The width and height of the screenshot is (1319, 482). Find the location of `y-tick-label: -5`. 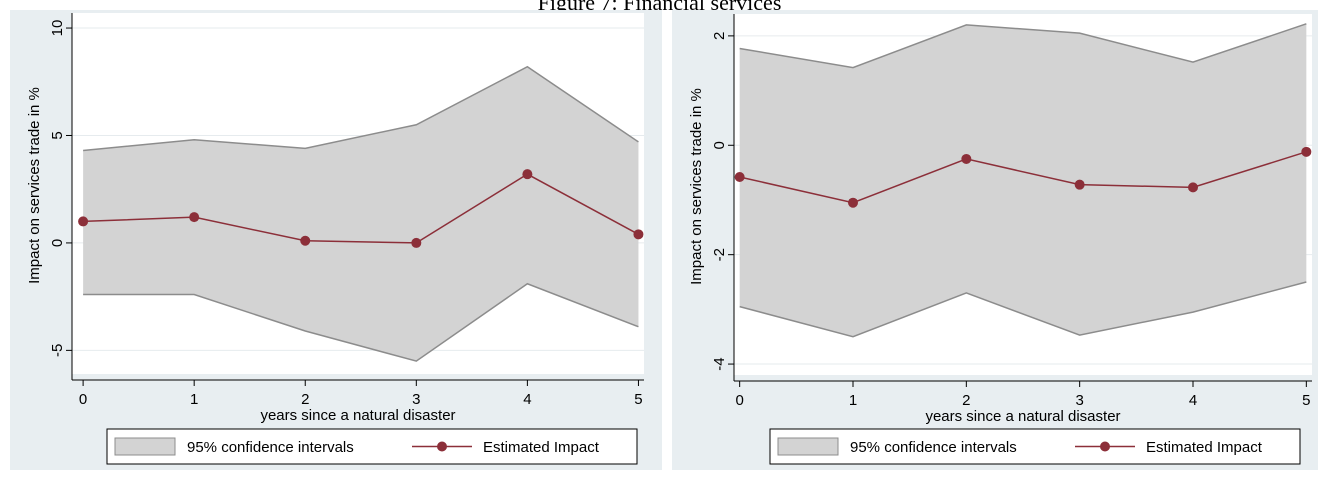

y-tick-label: -5 is located at coordinates (57, 350).